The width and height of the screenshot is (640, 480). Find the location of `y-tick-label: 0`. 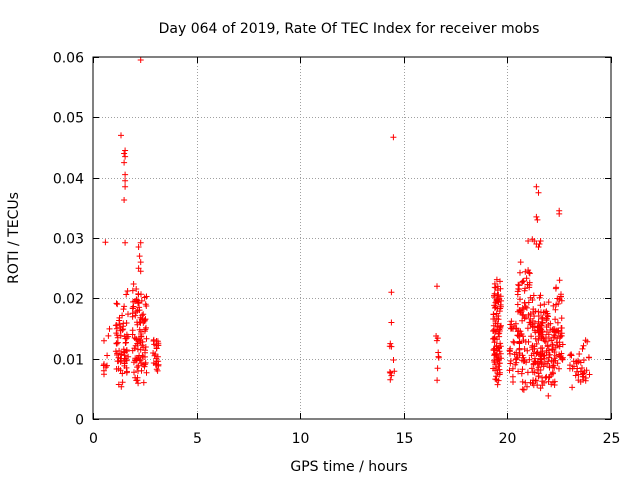

y-tick-label: 0 is located at coordinates (79, 421).